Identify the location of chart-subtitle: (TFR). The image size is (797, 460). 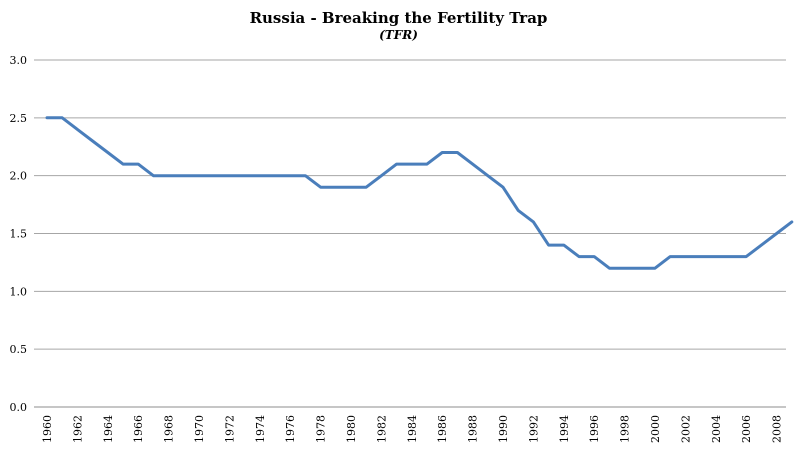
(398, 35).